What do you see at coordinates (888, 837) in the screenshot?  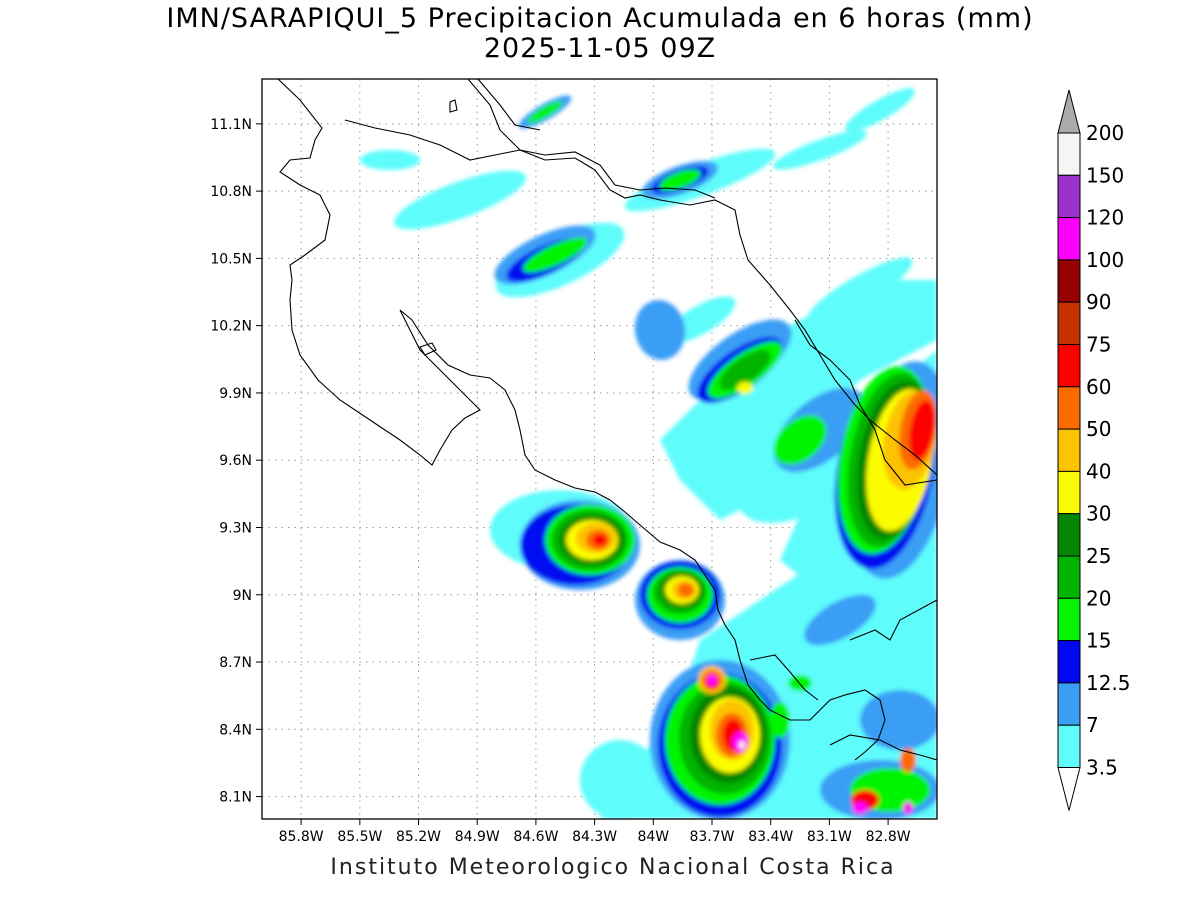 I see `lon-tick-label: 82.8W` at bounding box center [888, 837].